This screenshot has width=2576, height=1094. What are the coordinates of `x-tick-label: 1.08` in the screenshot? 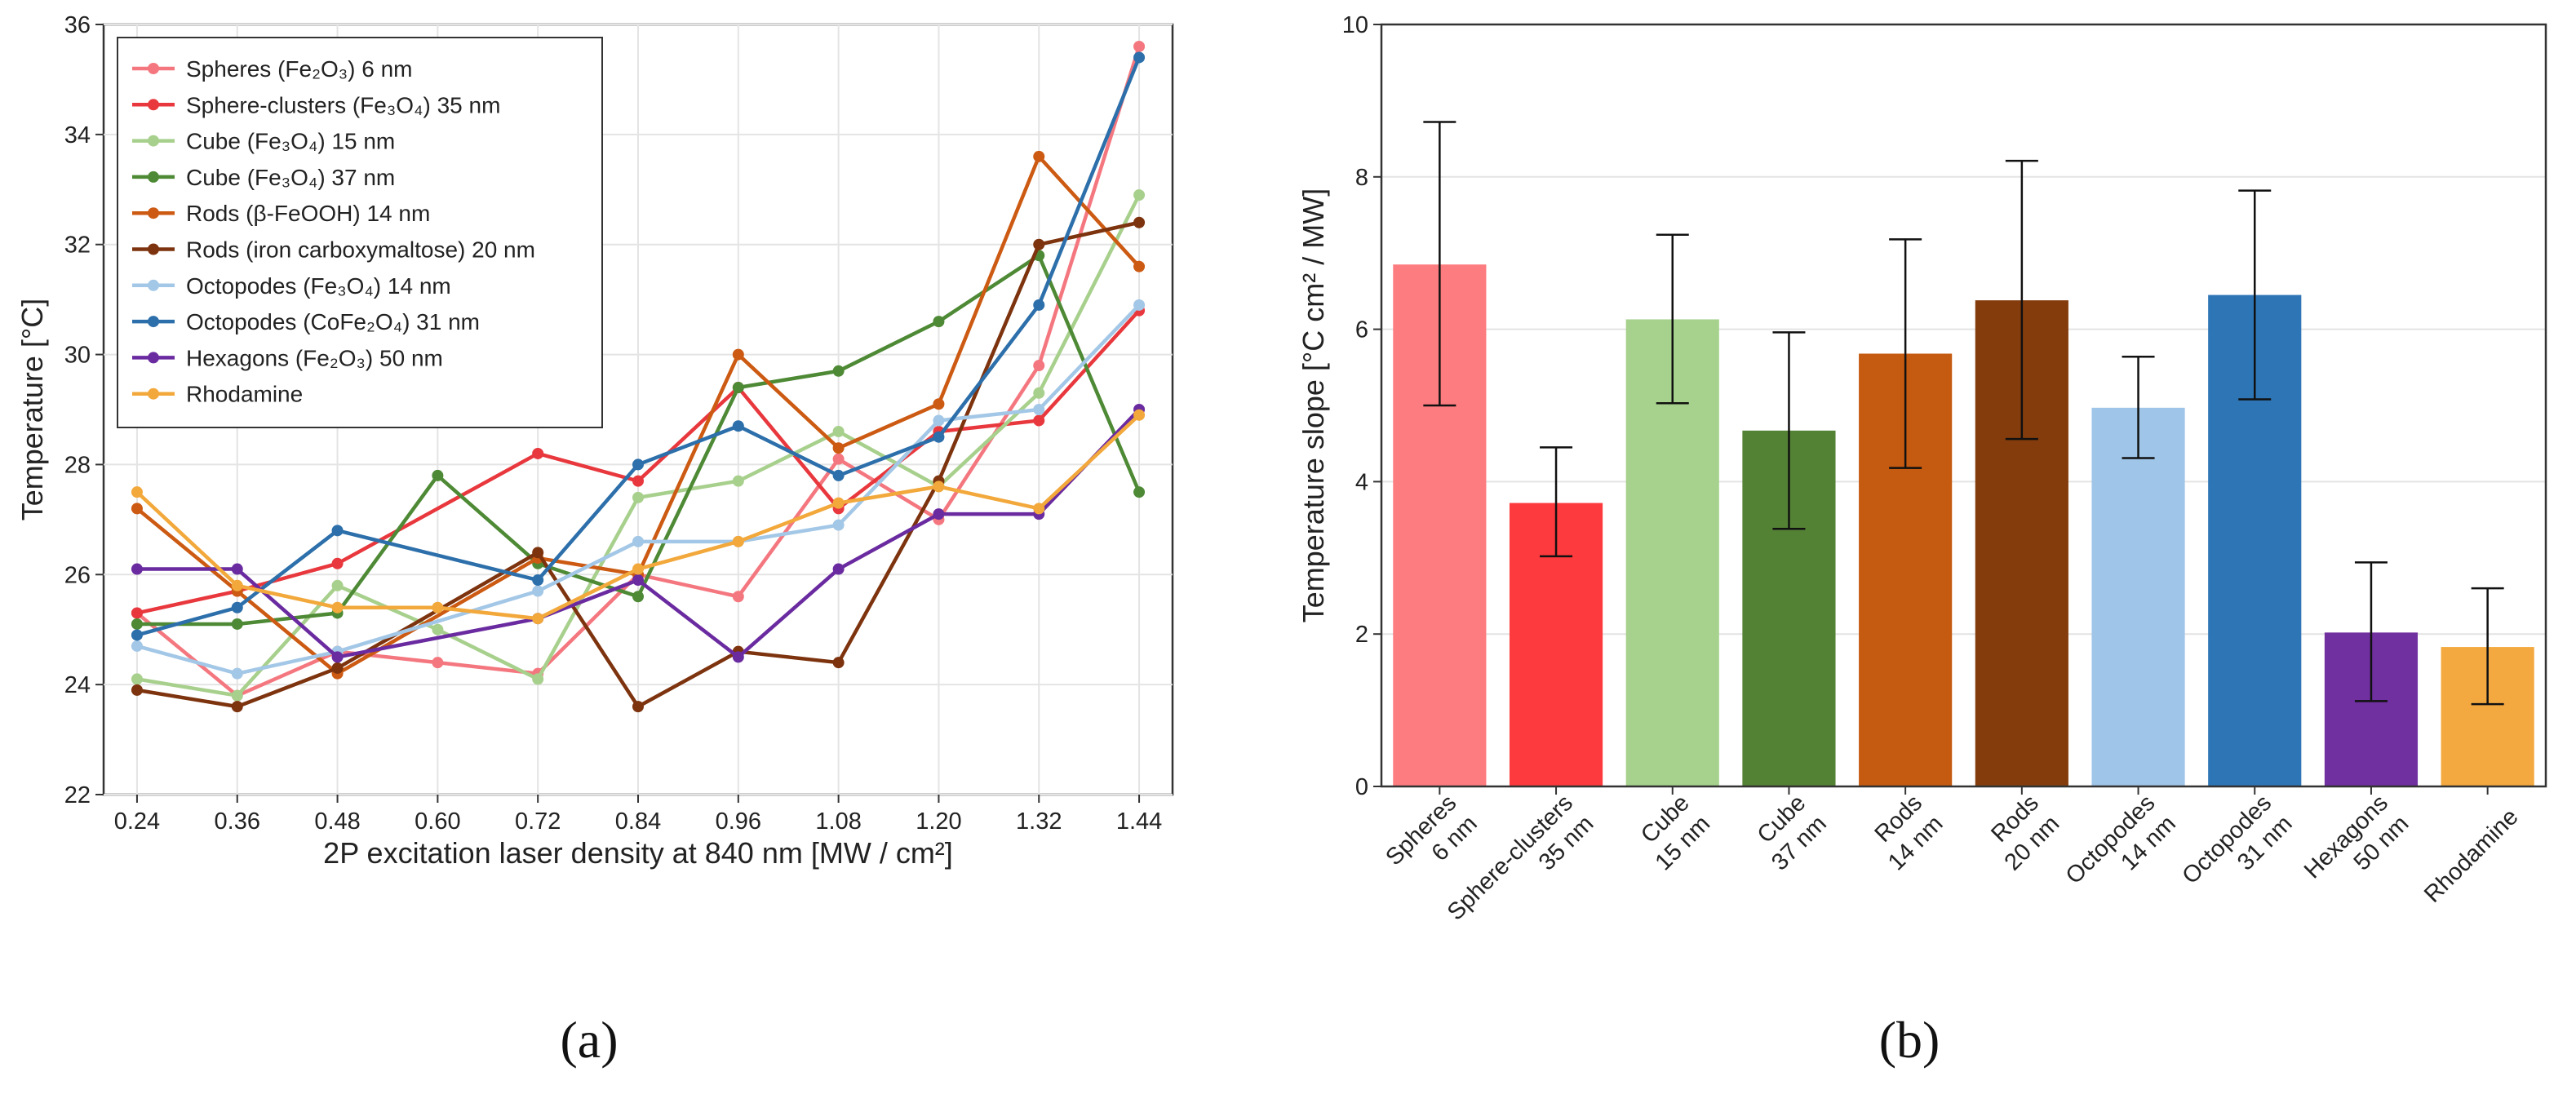 It's located at (838, 822).